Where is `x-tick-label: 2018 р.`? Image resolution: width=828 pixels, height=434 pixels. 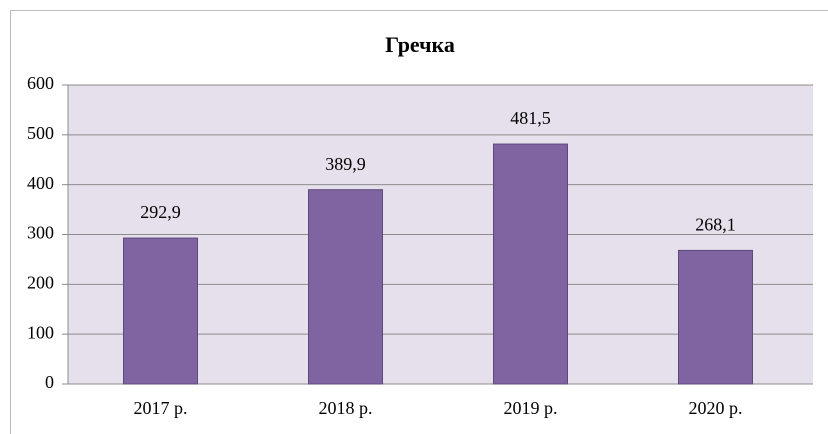 x-tick-label: 2018 р. is located at coordinates (346, 408).